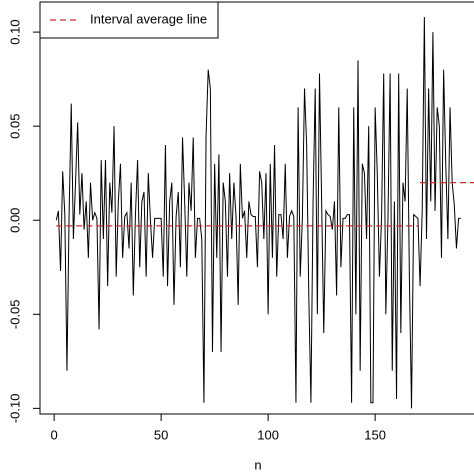 Image resolution: width=474 pixels, height=474 pixels. What do you see at coordinates (161, 434) in the screenshot?
I see `x-tick-label: 50` at bounding box center [161, 434].